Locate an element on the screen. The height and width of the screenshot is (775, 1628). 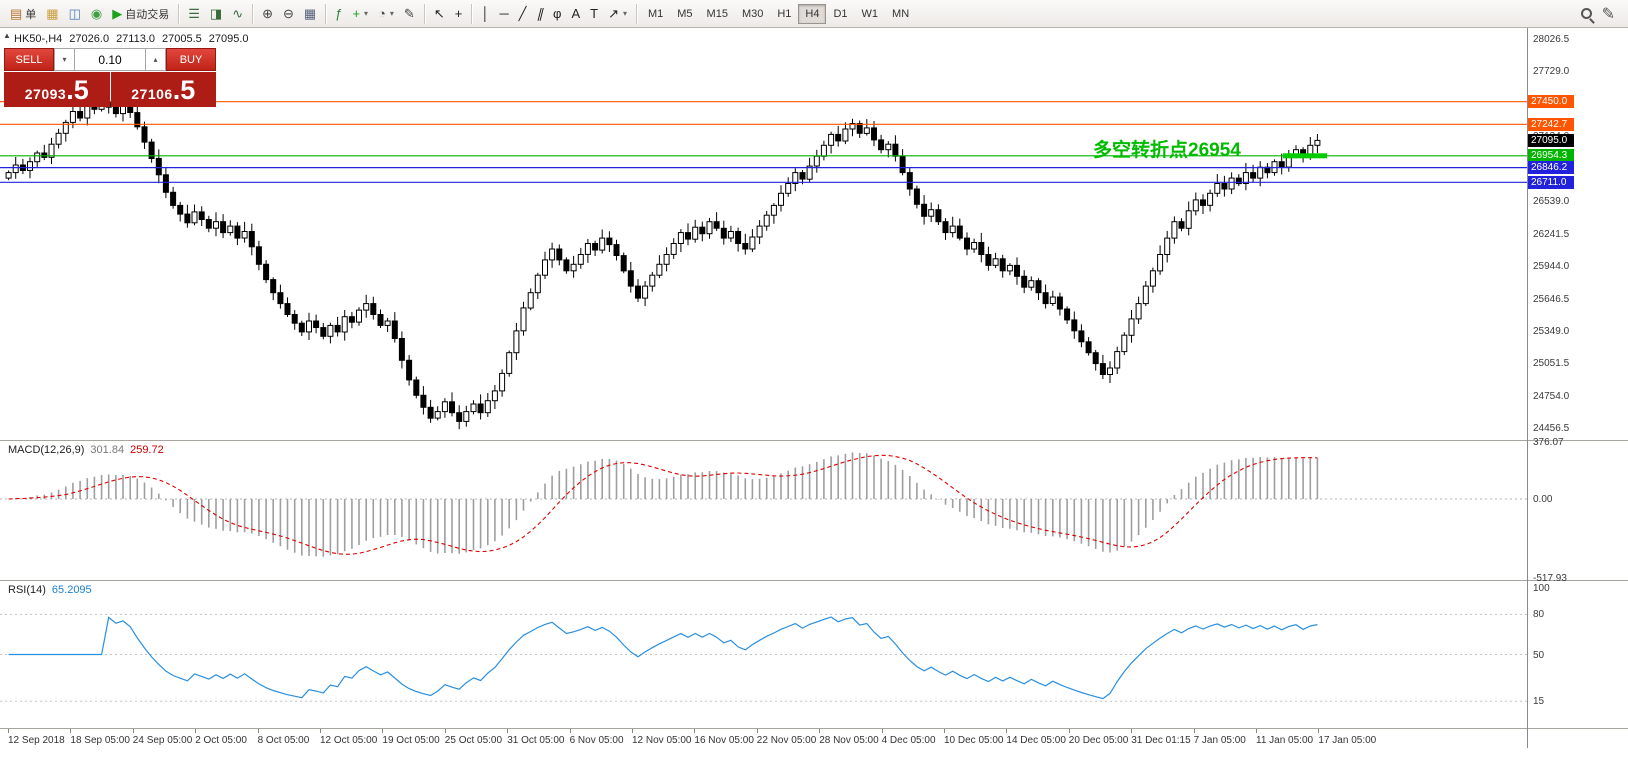
timeframe-m1-button: M1 is located at coordinates (655, 13).